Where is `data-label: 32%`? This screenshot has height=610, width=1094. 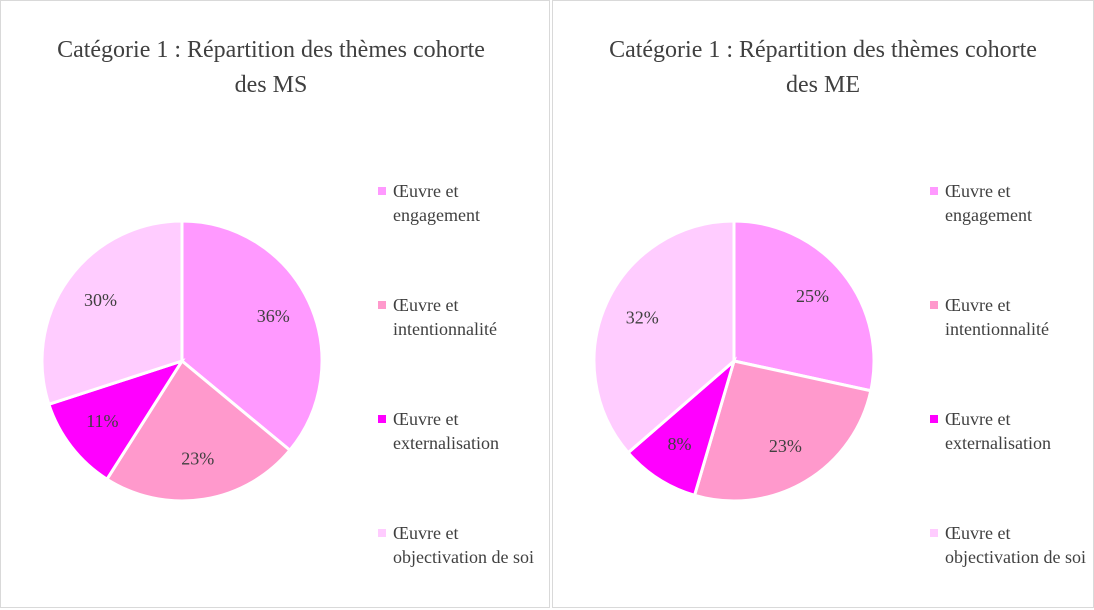 data-label: 32% is located at coordinates (642, 317).